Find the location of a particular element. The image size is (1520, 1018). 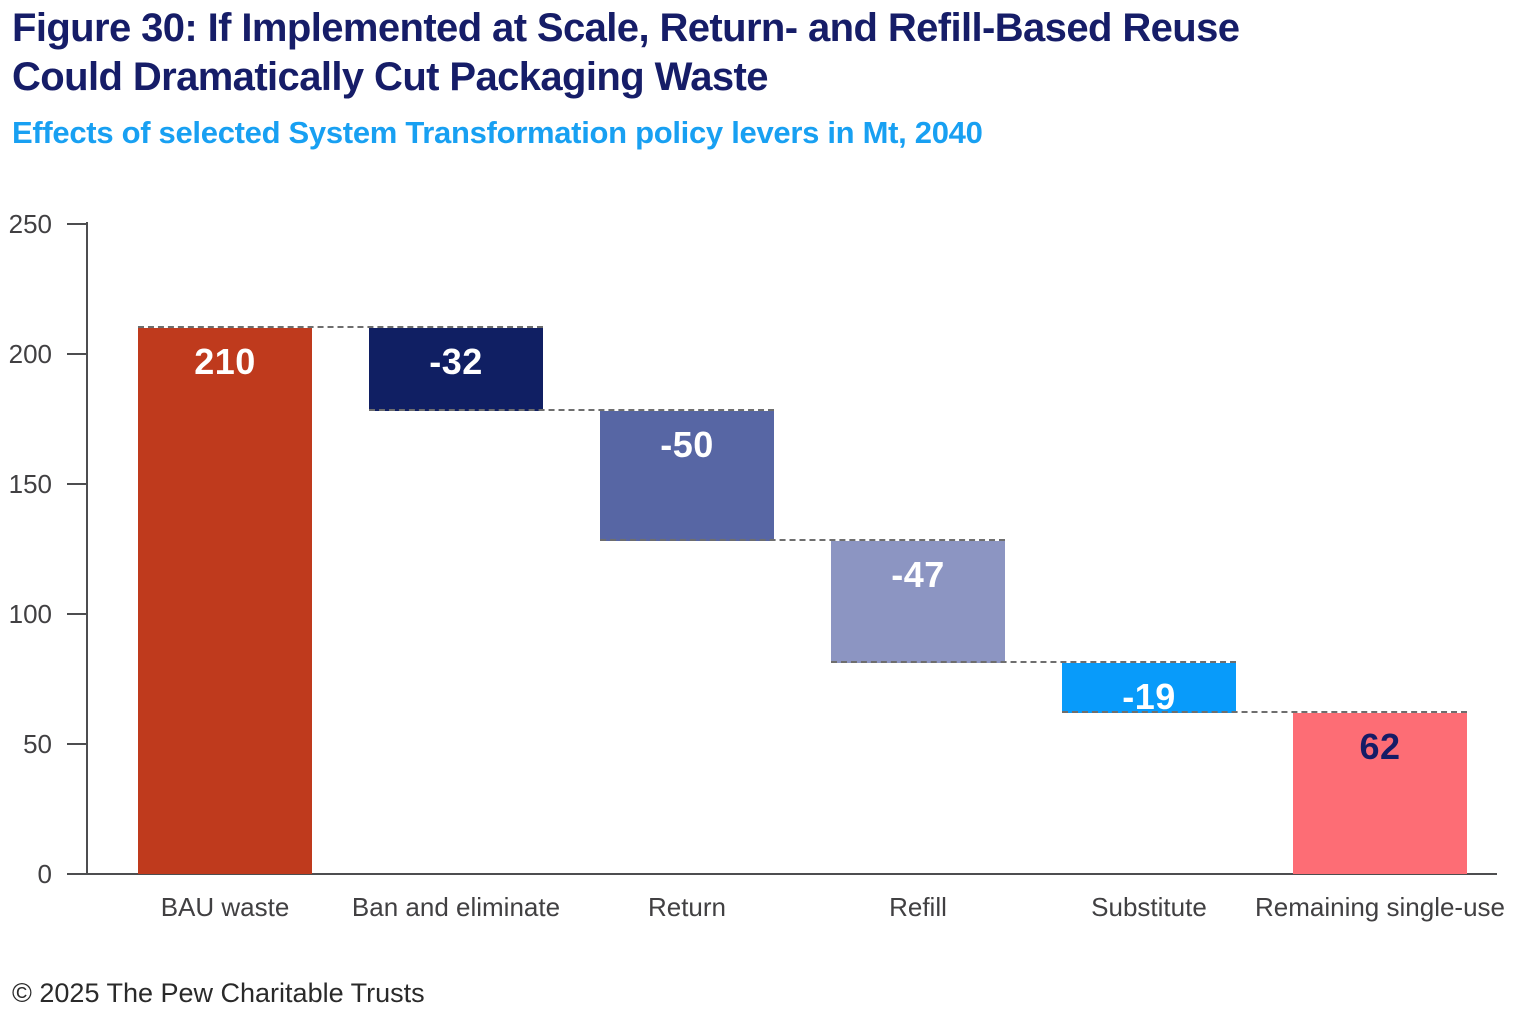

x-axis-category-label: BAU waste is located at coordinates (225, 907).